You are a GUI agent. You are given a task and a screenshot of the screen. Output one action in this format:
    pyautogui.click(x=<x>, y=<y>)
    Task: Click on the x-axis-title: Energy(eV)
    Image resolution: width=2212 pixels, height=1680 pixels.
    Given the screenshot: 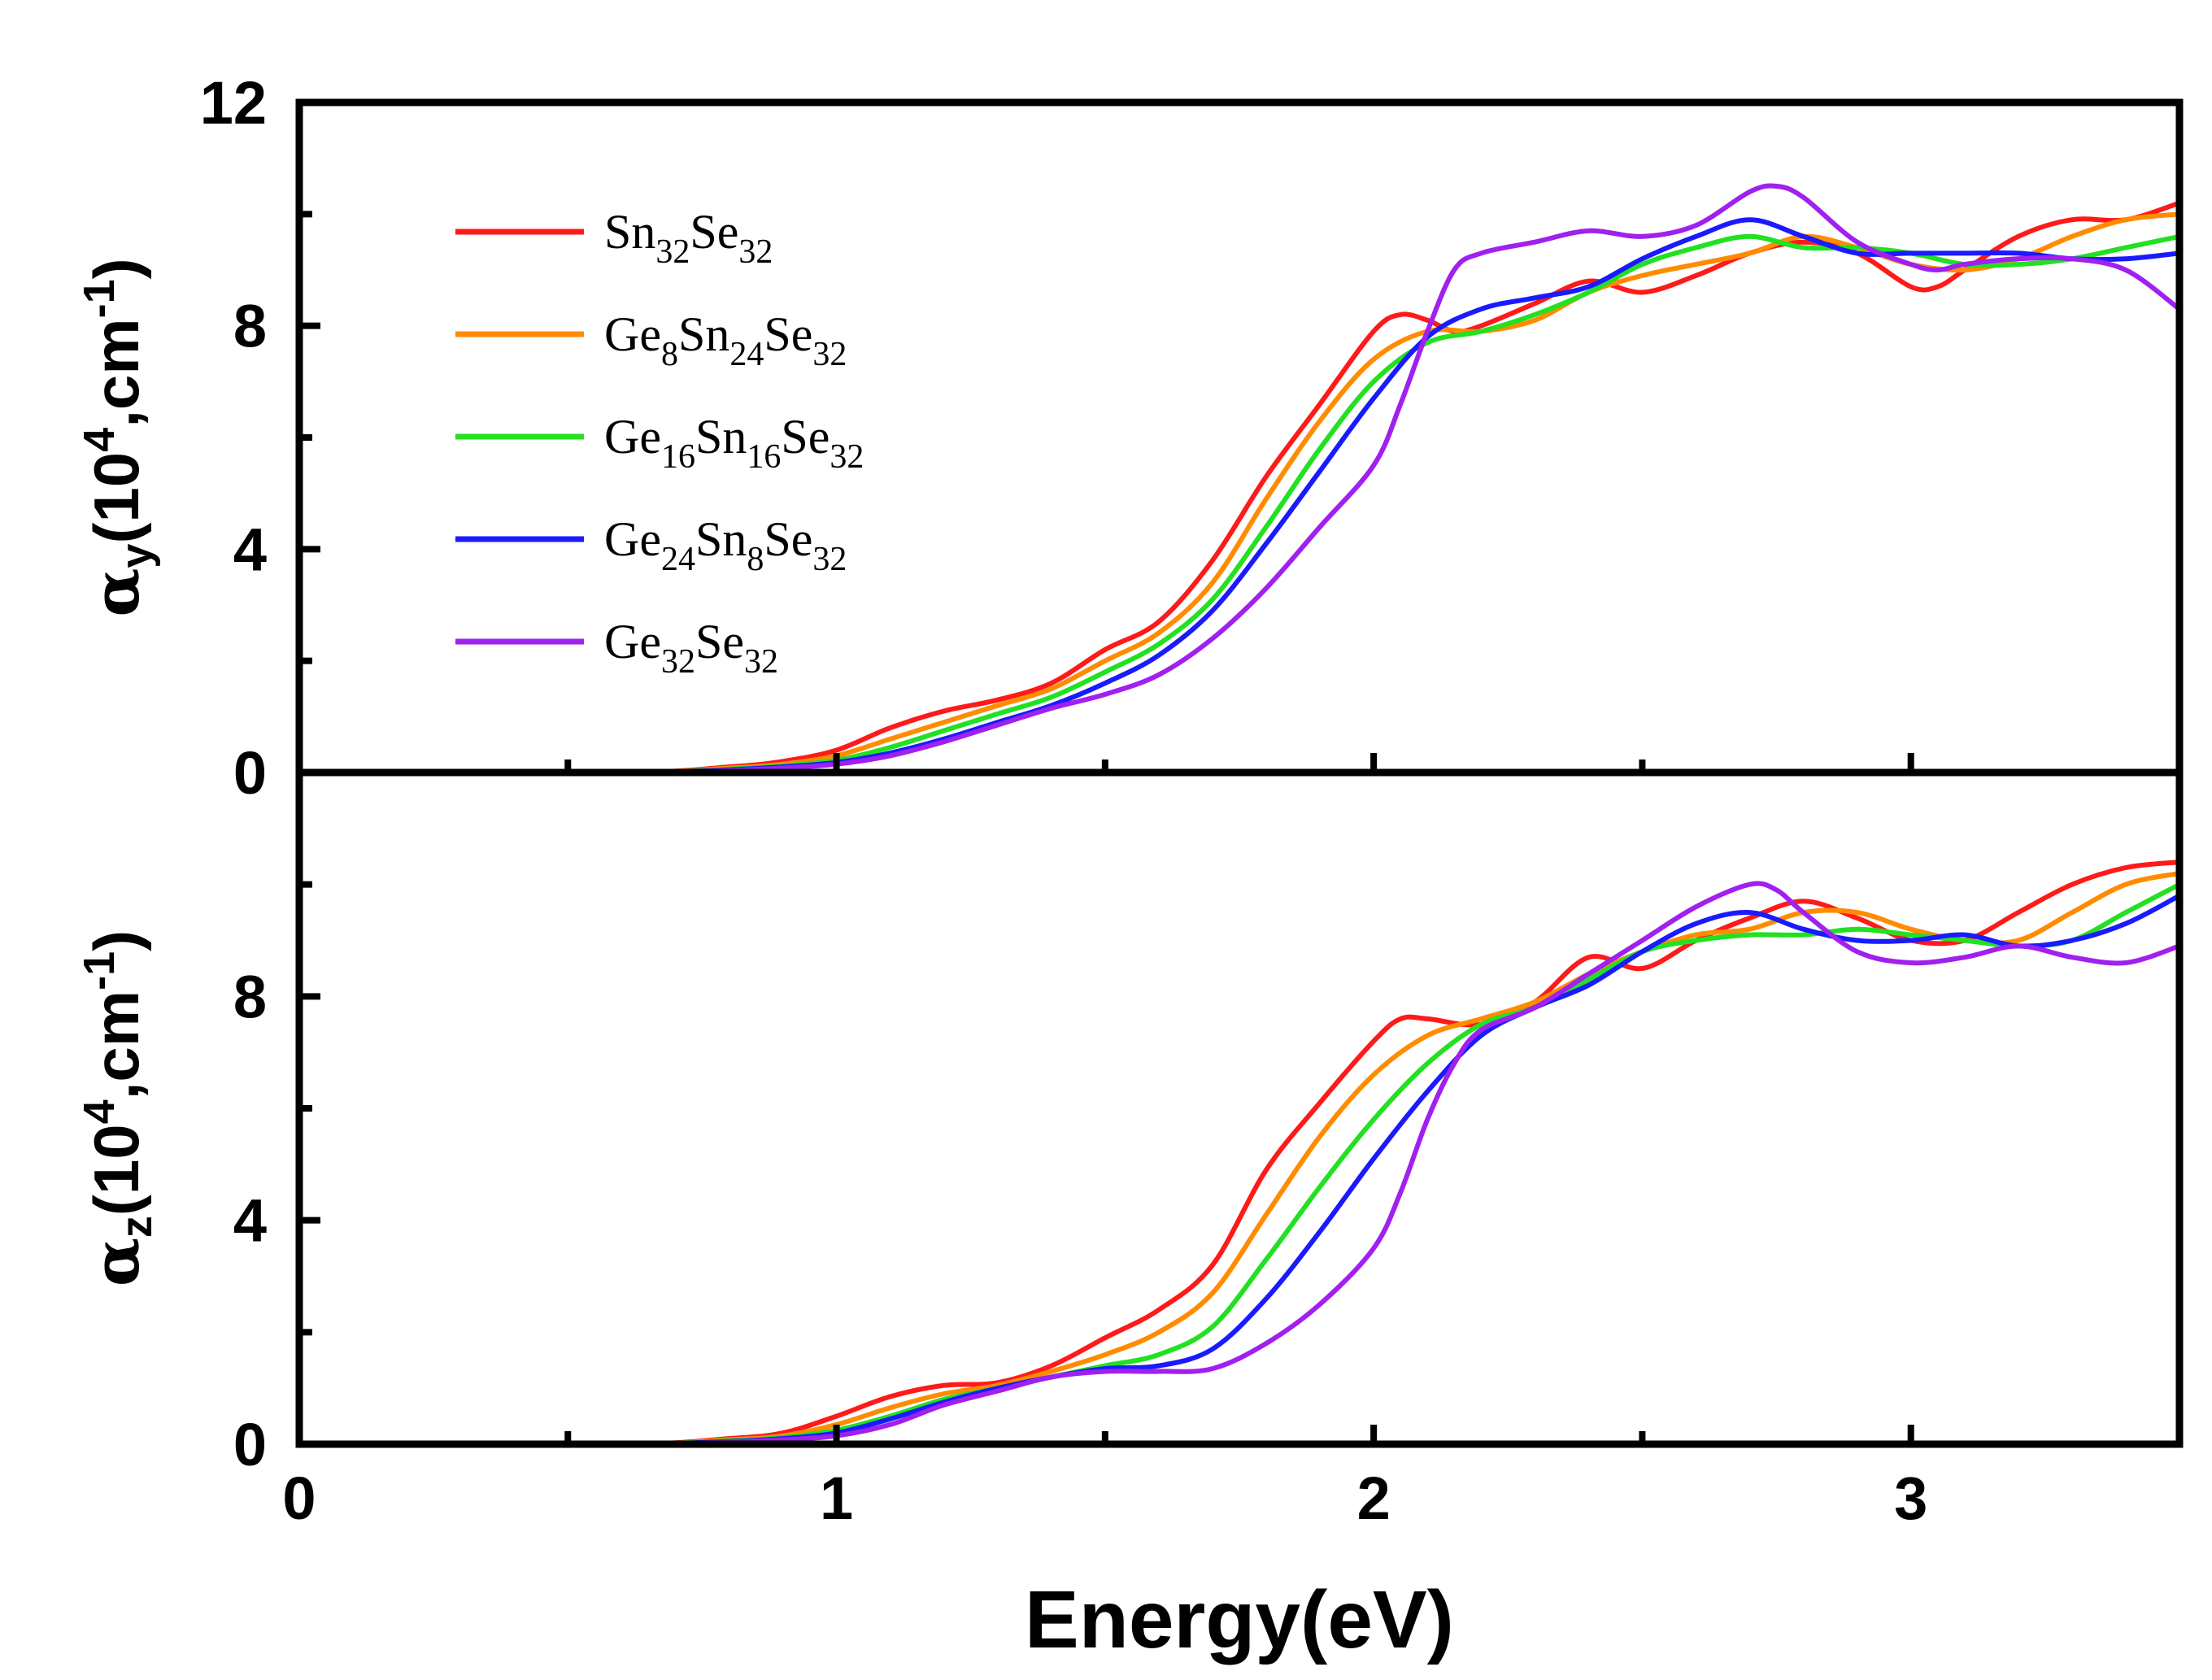 What is the action you would take?
    pyautogui.click(x=1239, y=1619)
    